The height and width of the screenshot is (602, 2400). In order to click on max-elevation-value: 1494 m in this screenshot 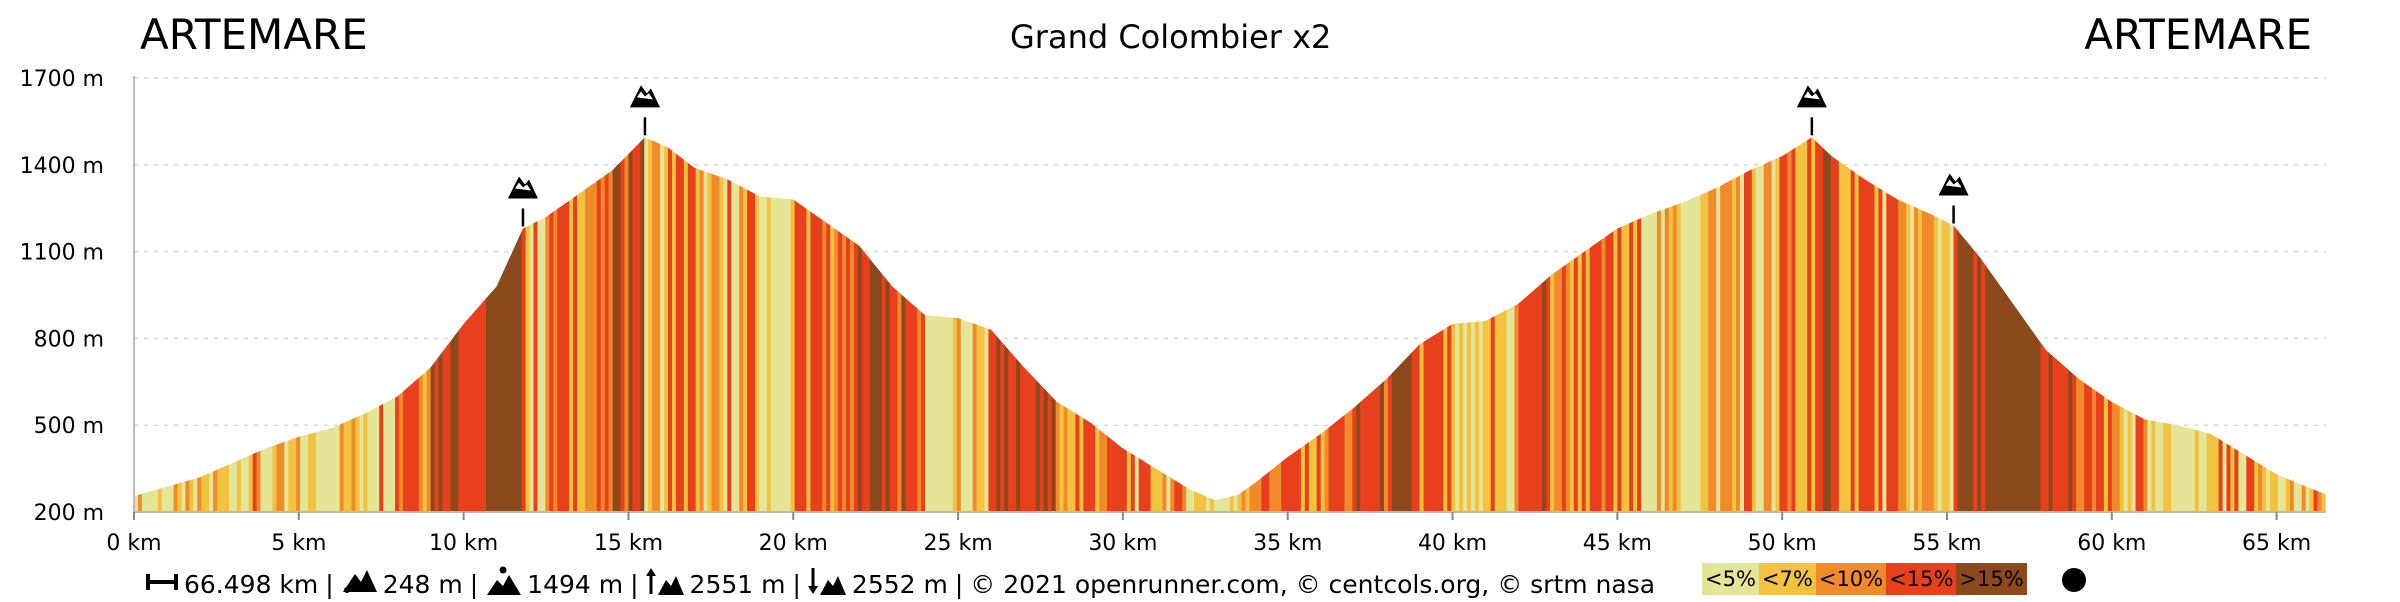, I will do `click(575, 584)`.